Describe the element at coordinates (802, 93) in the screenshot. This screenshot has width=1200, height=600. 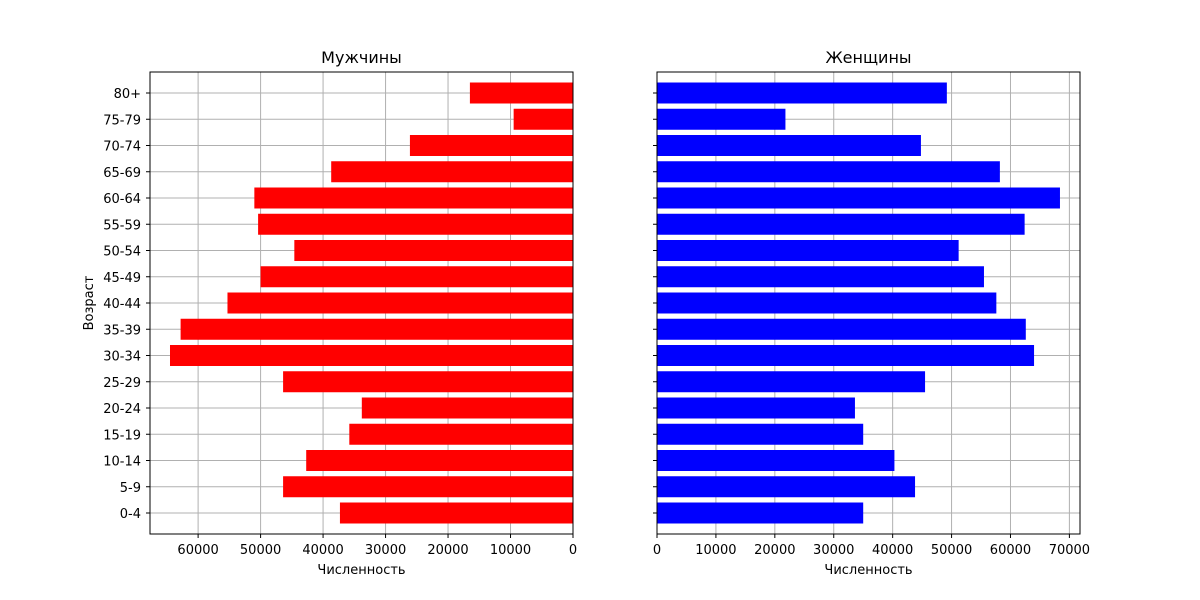
I see `bar-women-80+` at that location.